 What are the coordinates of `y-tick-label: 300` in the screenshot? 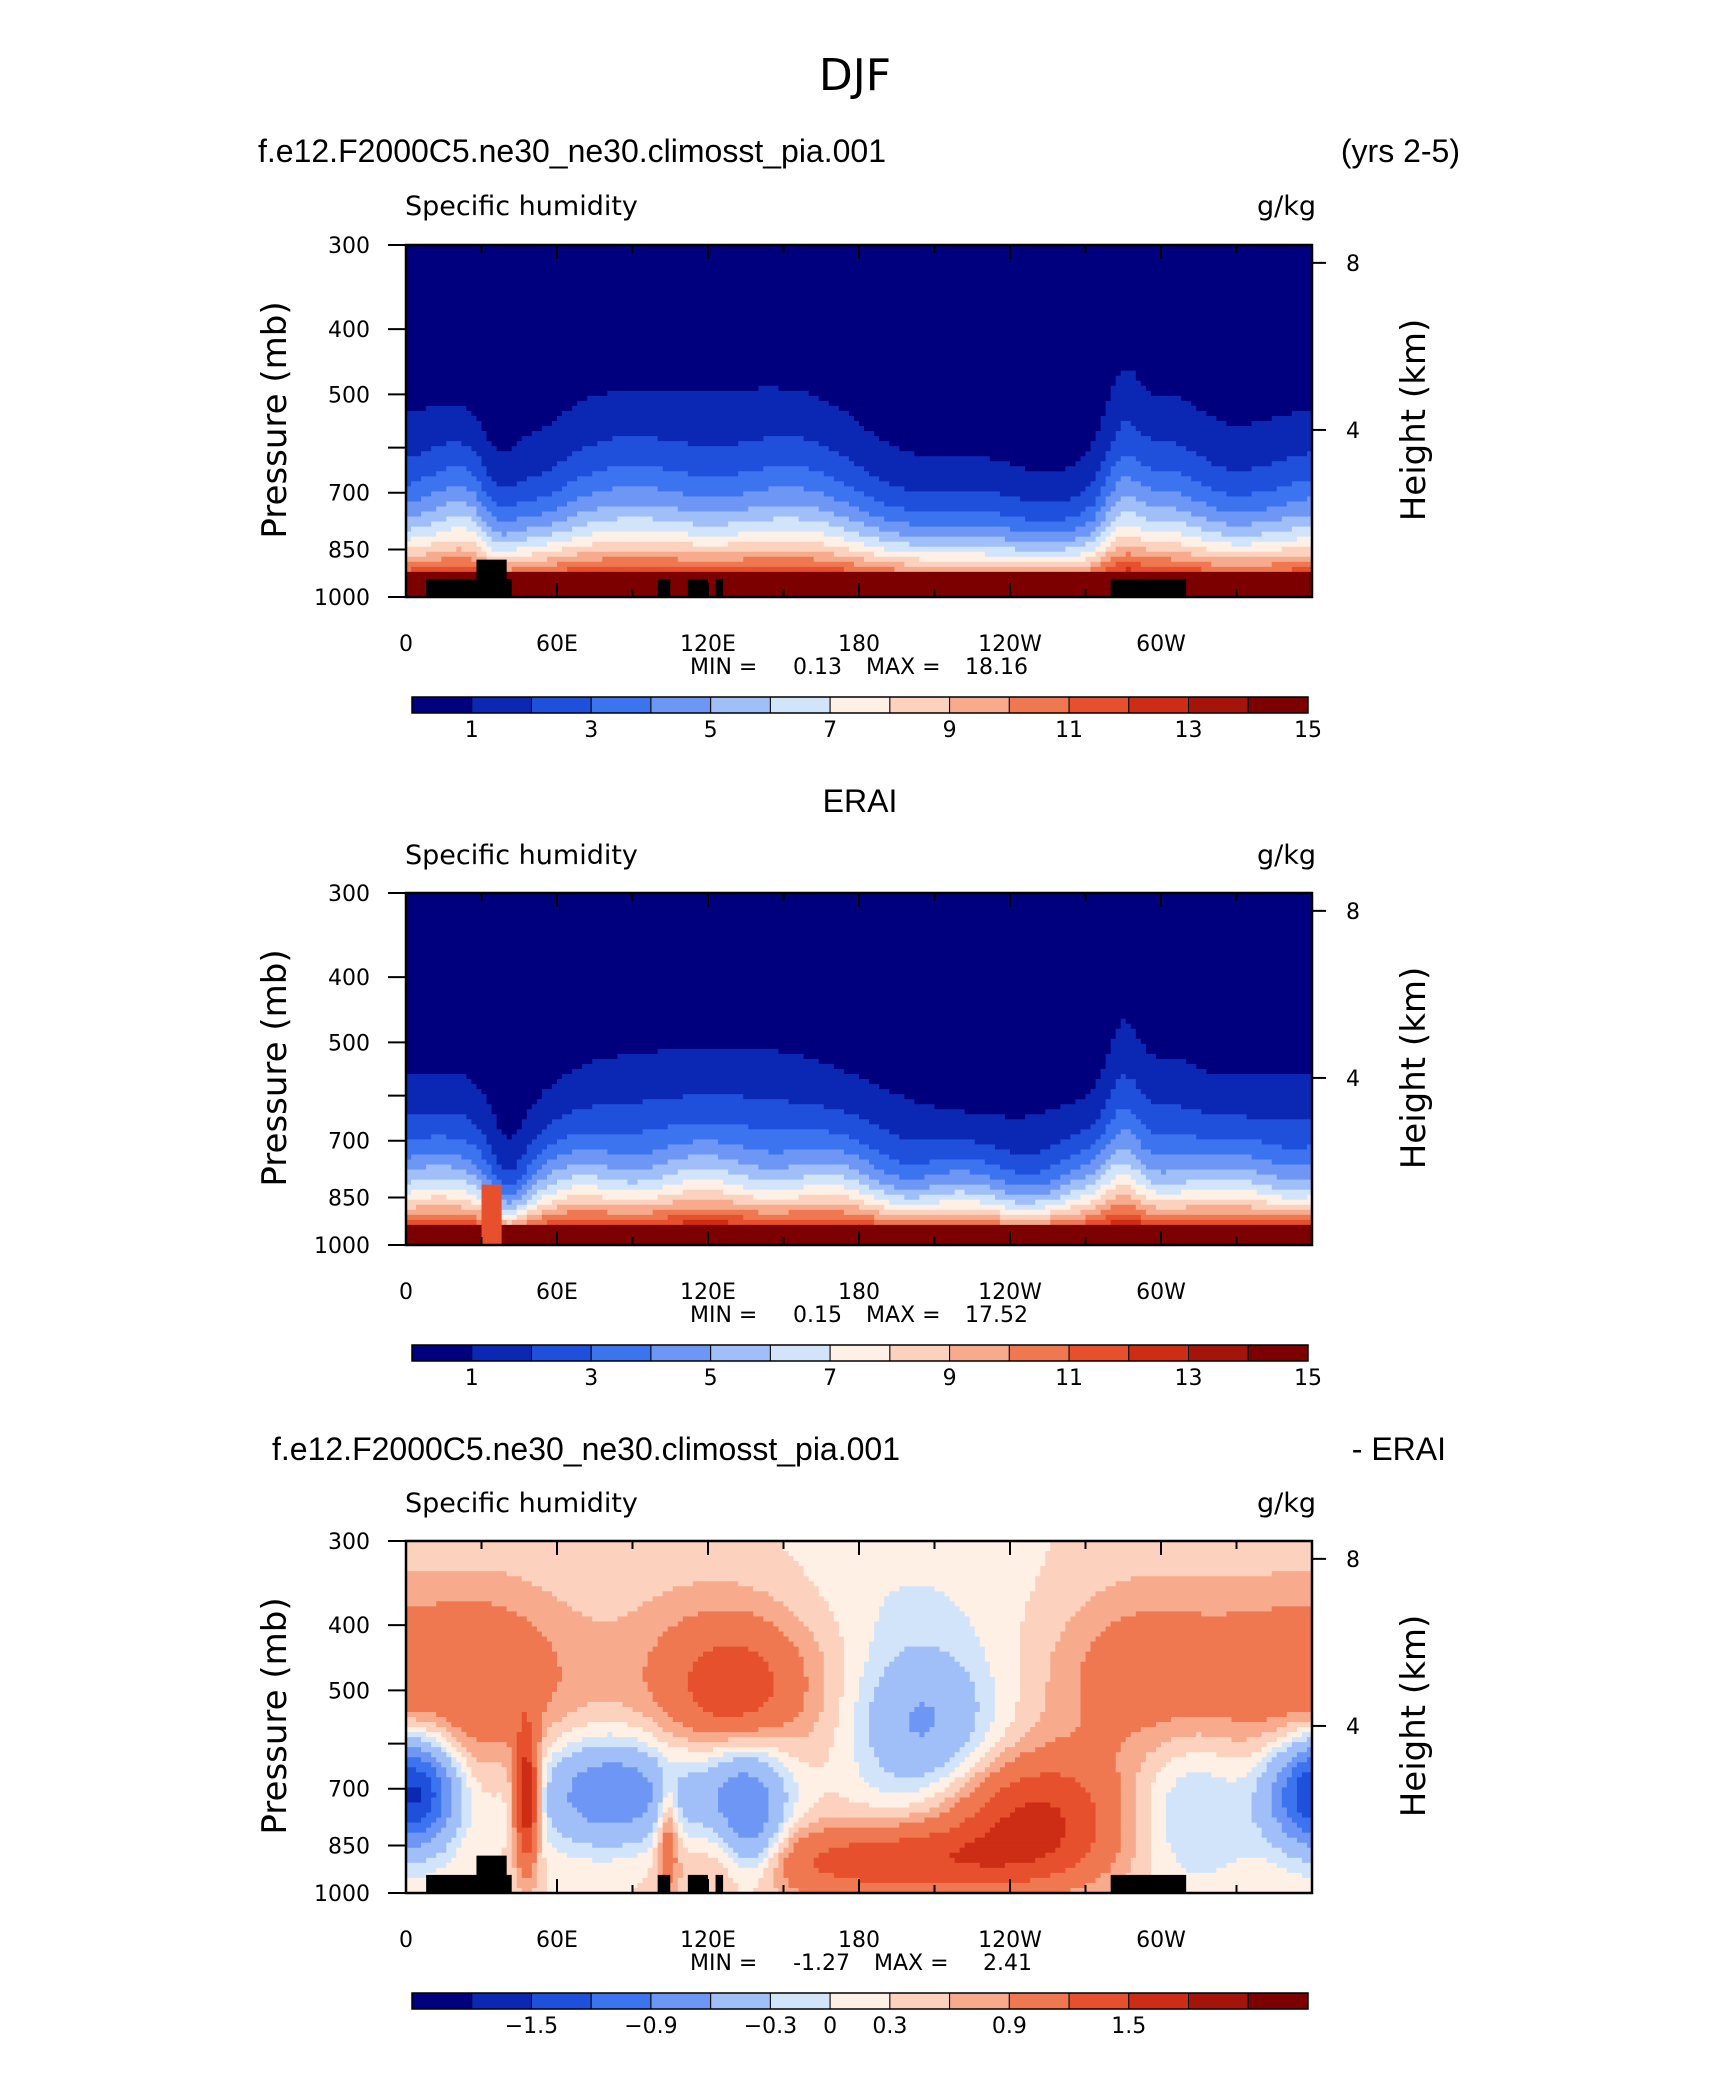 It's located at (349, 1542).